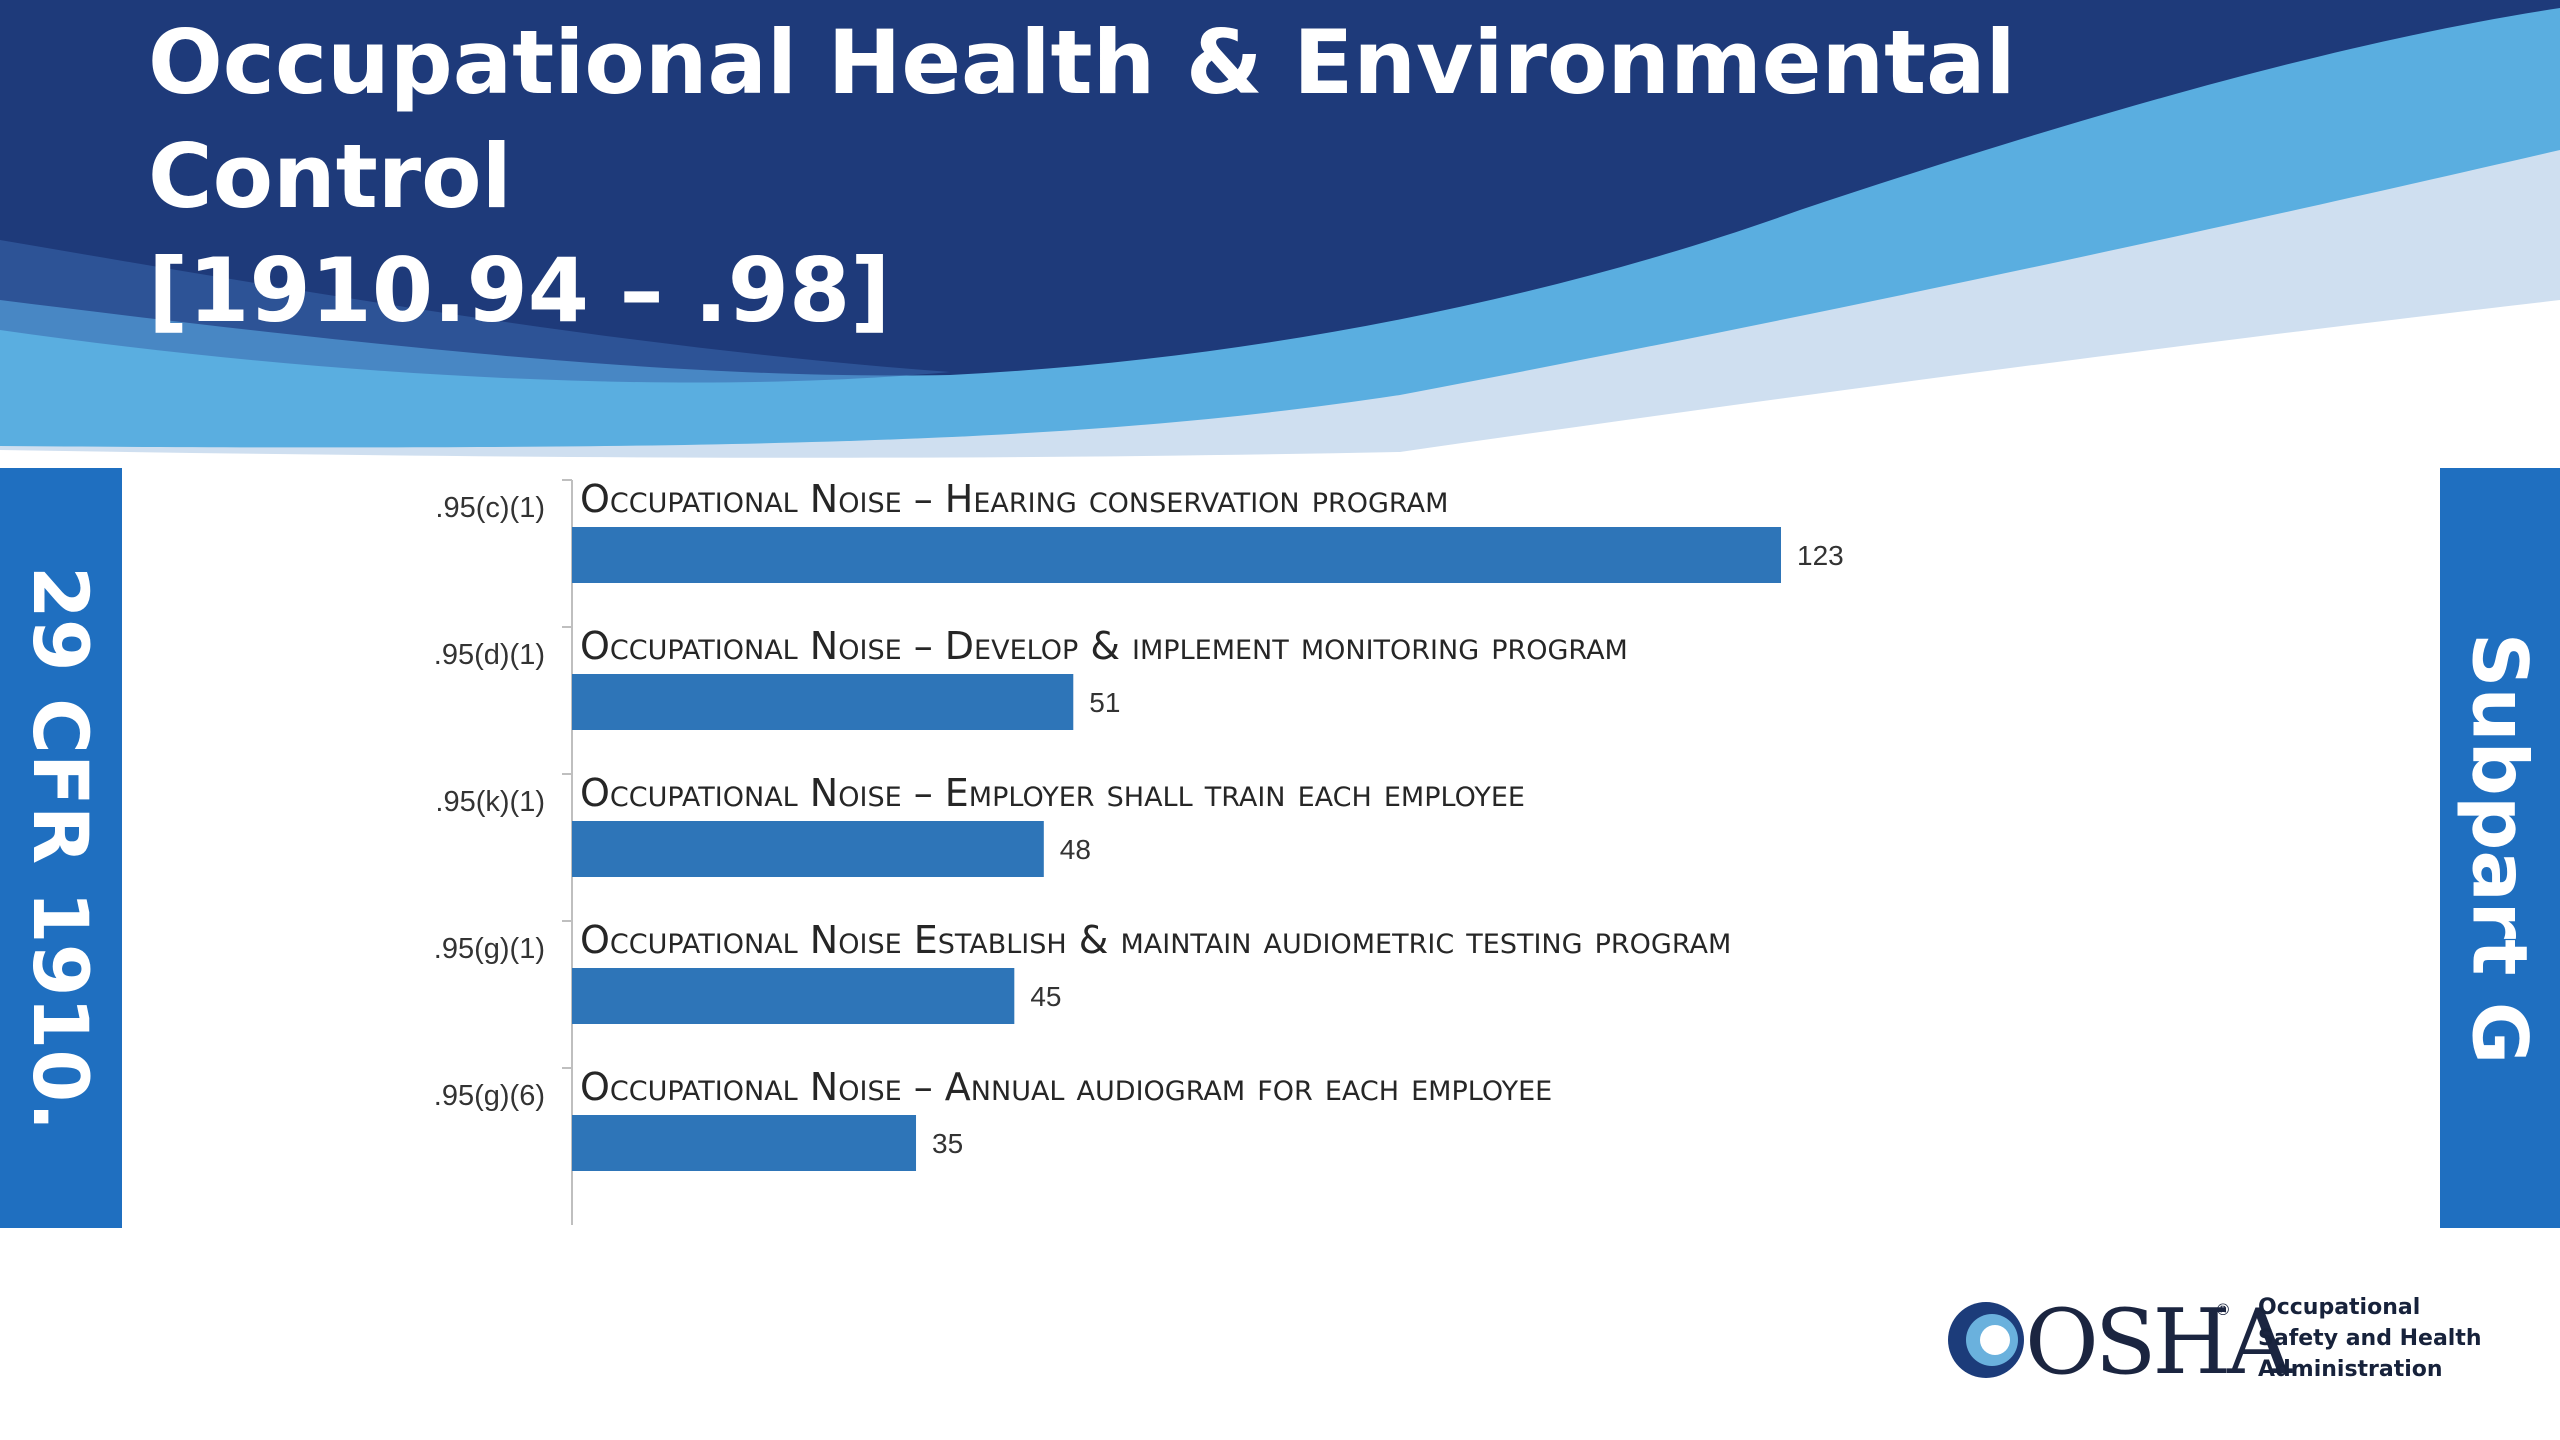 Image resolution: width=2560 pixels, height=1440 pixels. What do you see at coordinates (2159, 1342) in the screenshot?
I see `osha-wordmark: OSHA` at bounding box center [2159, 1342].